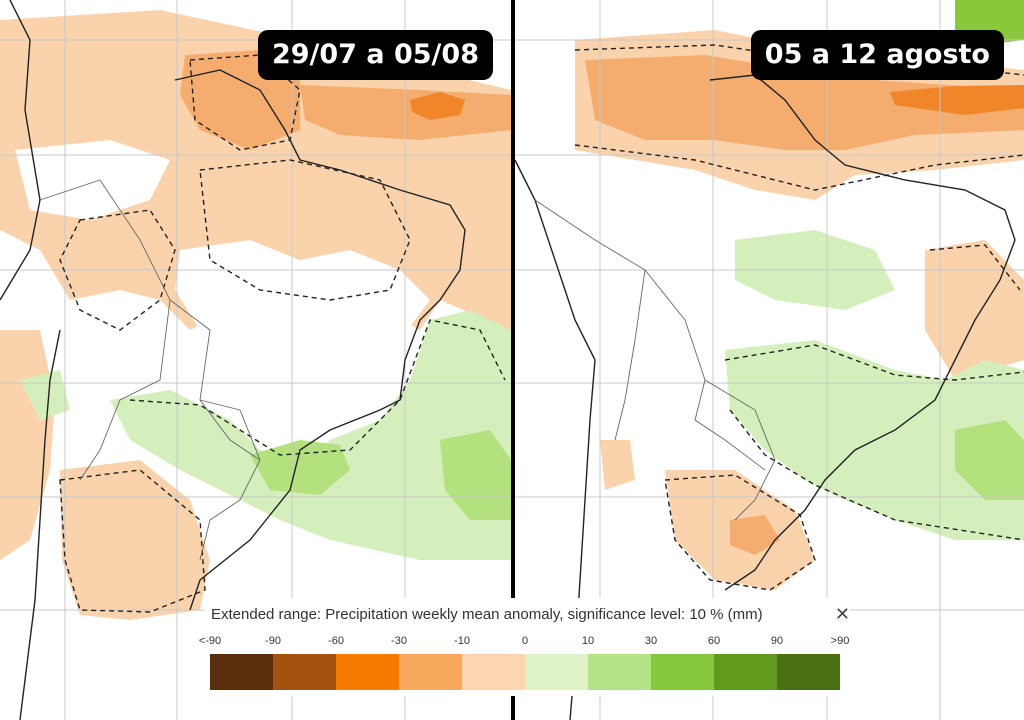  I want to click on legend-tick-label: >90, so click(840, 641).